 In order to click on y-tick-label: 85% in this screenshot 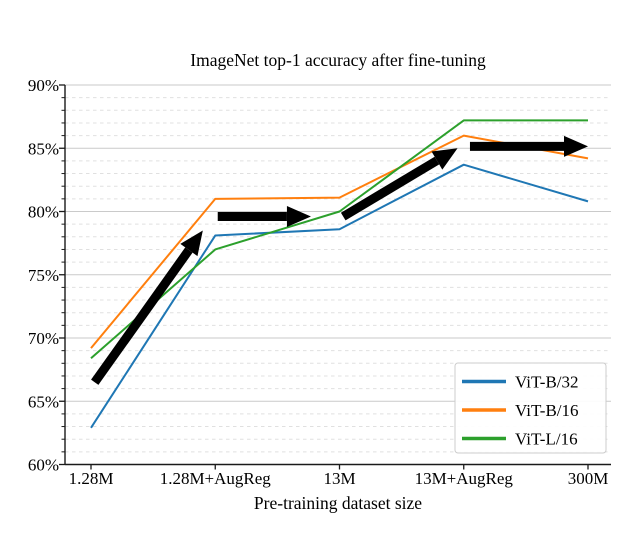, I will do `click(43, 148)`.